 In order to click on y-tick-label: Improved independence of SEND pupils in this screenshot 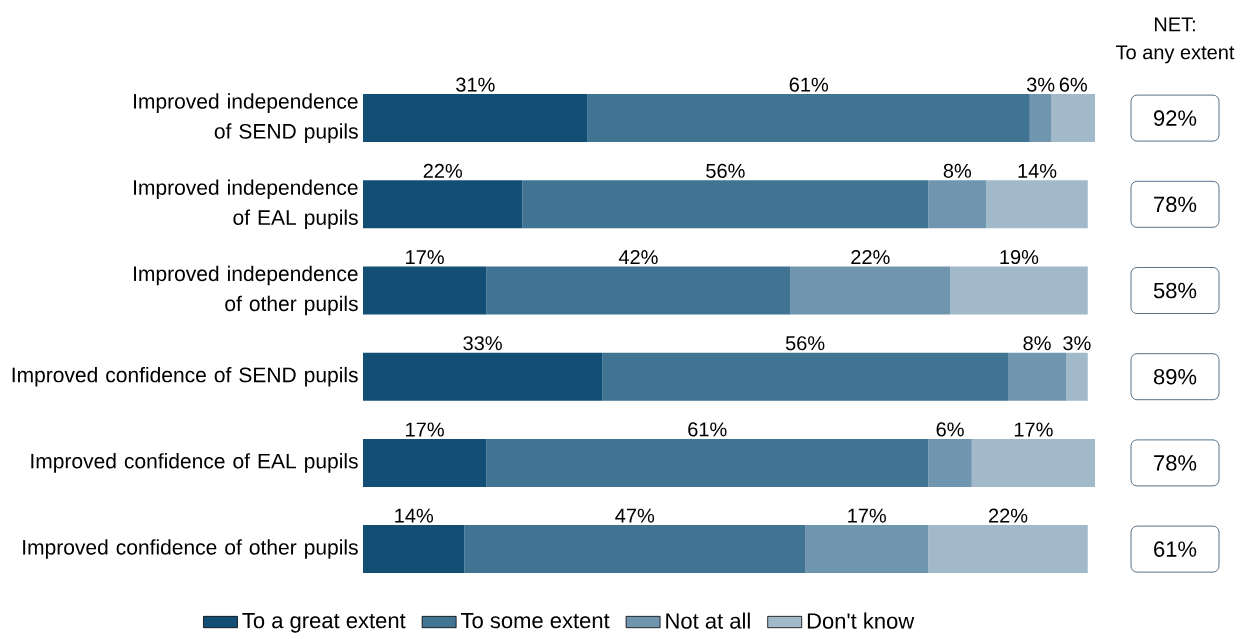, I will do `click(246, 118)`.